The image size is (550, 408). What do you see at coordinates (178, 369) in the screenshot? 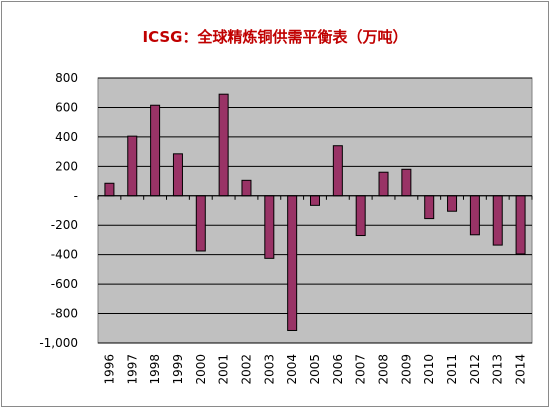
I see `x-tick-label: 1999` at bounding box center [178, 369].